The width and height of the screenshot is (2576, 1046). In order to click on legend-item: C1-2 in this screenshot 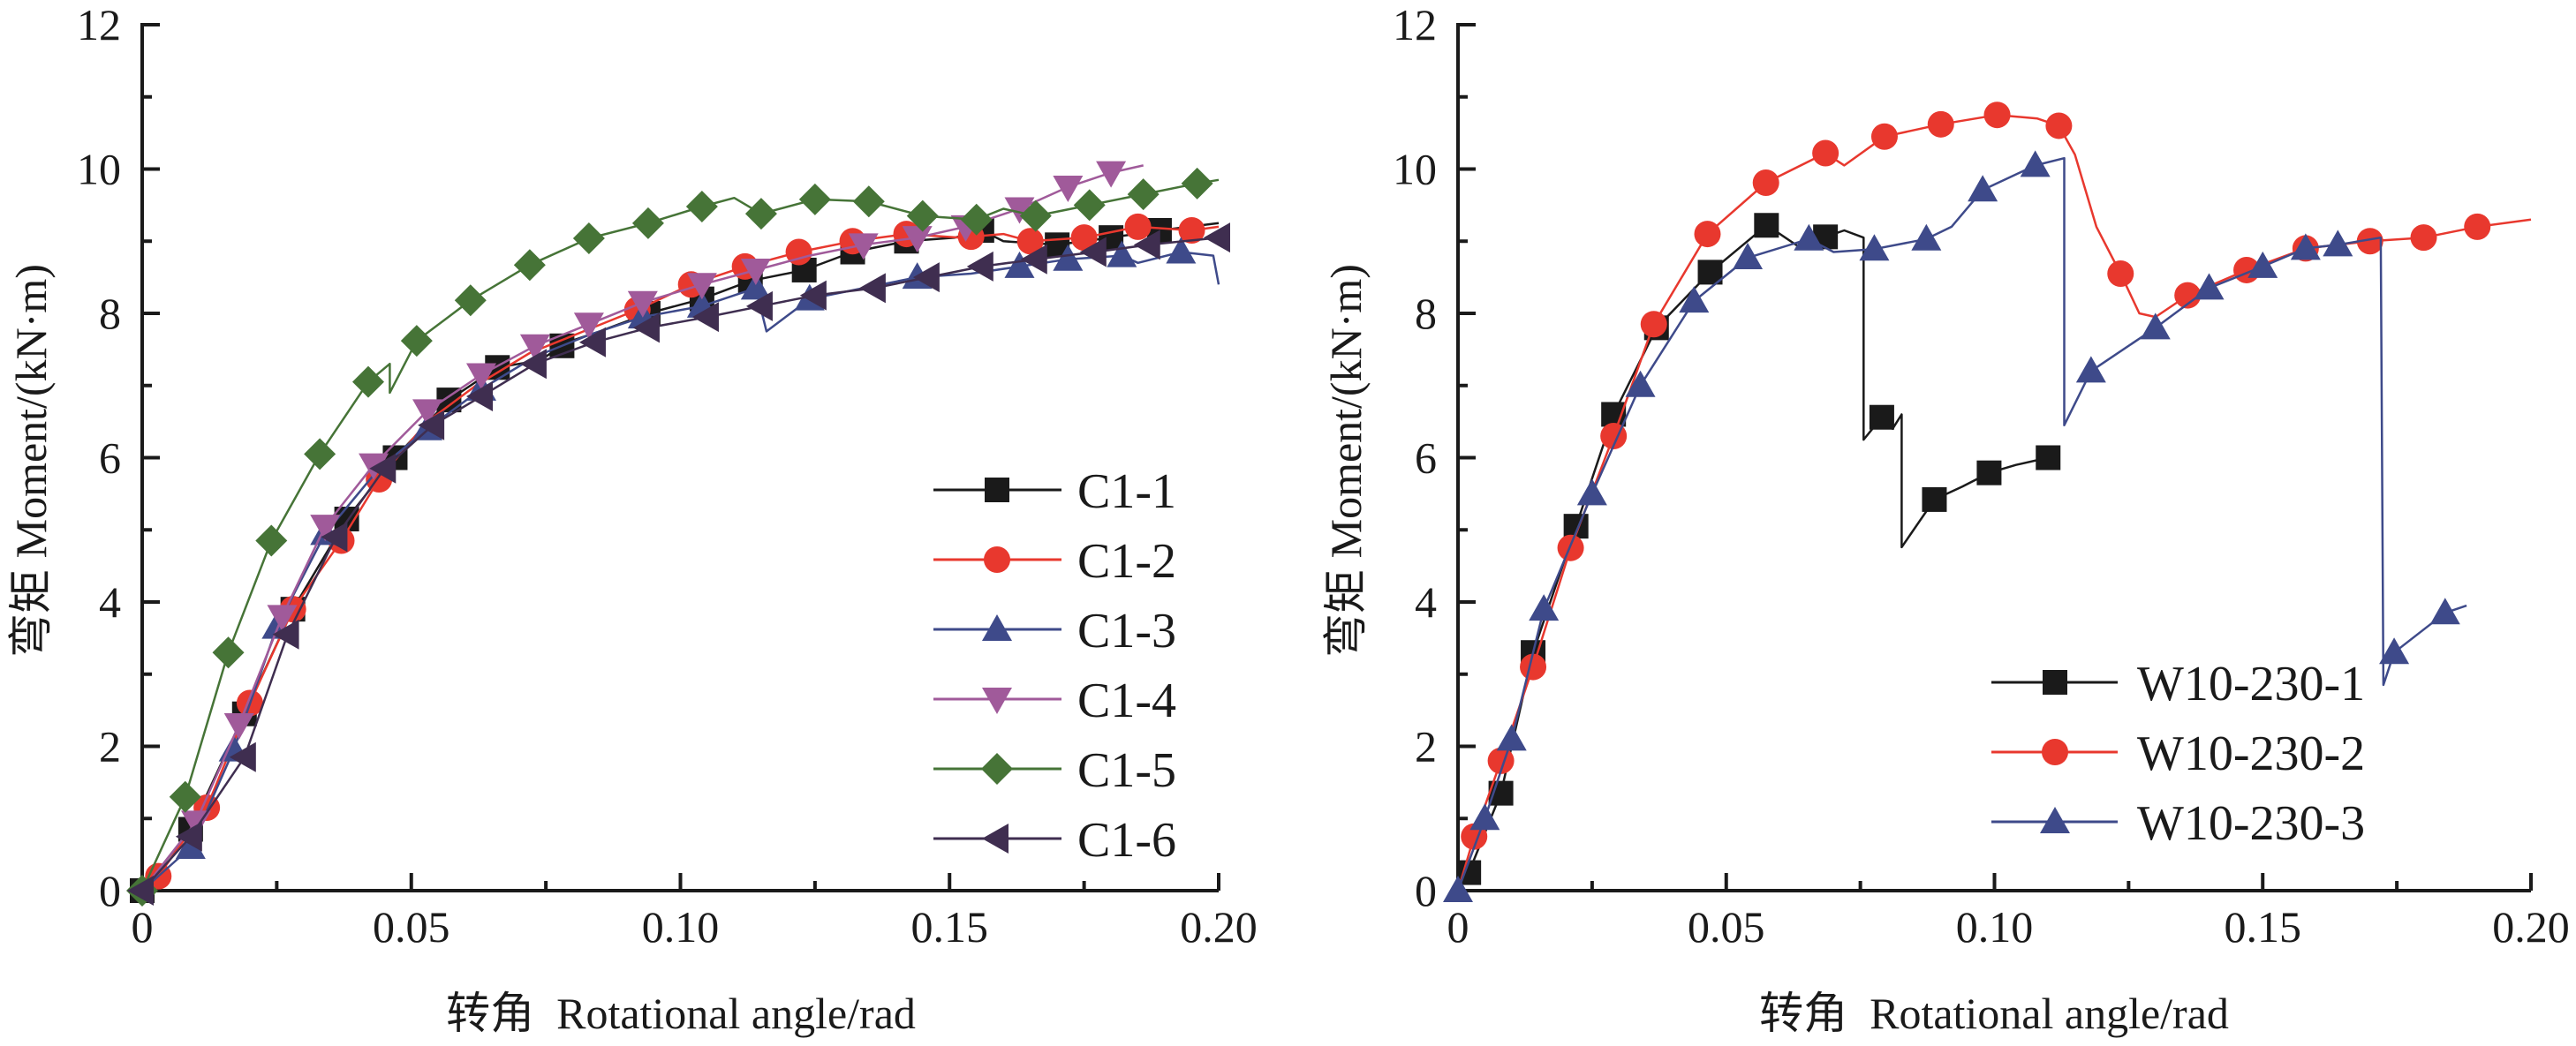, I will do `click(1054, 561)`.